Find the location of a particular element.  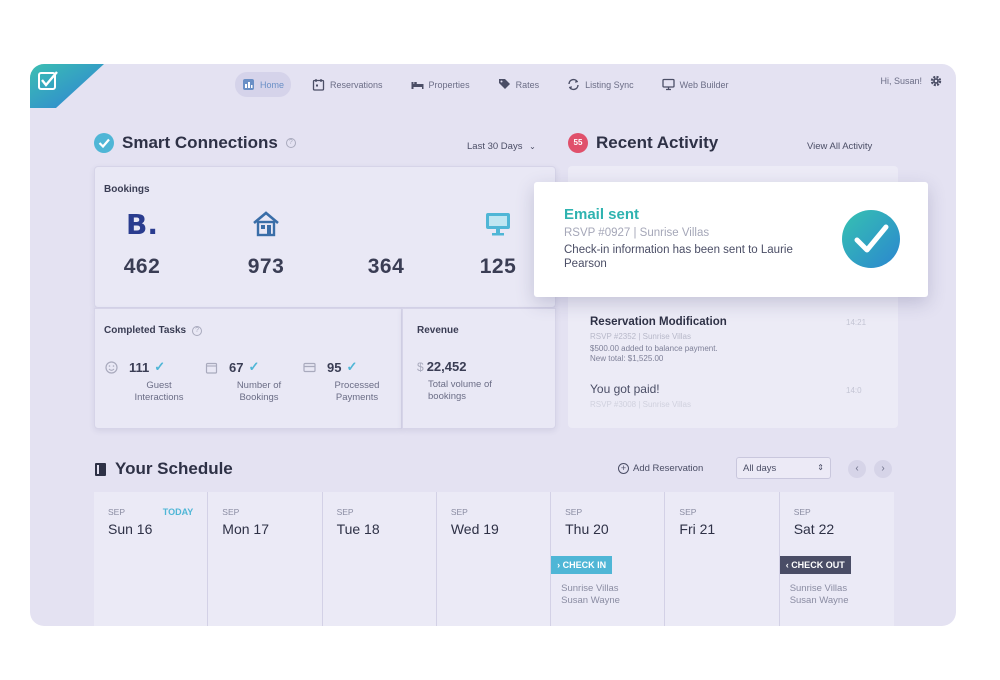

smart-connections-header: Smart Connections ? is located at coordinates (195, 143).